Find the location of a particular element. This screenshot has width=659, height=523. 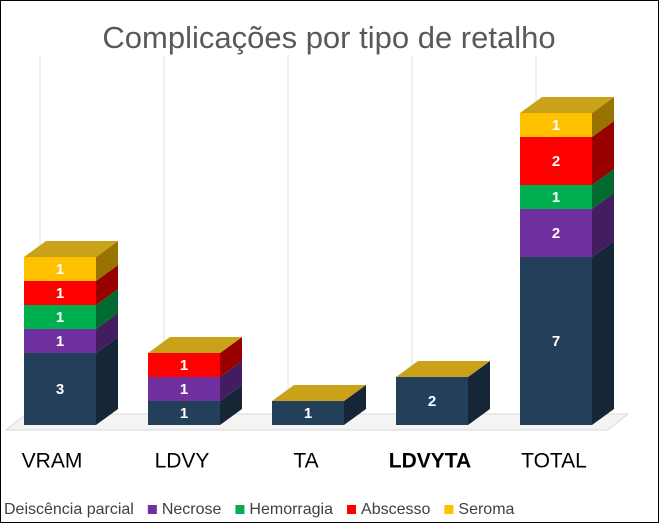

x-tick-label: LDVYTA is located at coordinates (430, 461).